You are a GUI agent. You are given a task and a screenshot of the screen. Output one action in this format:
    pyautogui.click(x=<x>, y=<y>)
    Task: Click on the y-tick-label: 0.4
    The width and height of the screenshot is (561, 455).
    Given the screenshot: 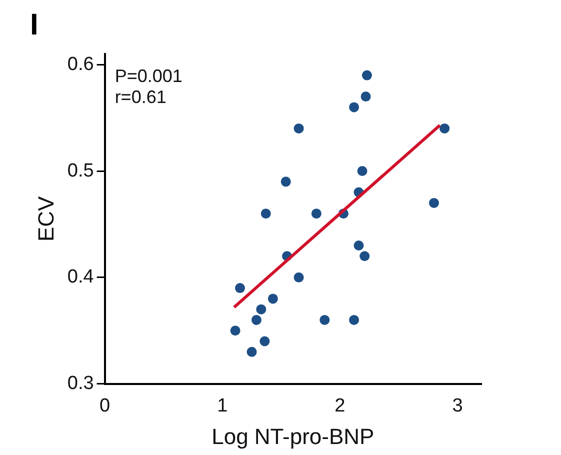 What is the action you would take?
    pyautogui.click(x=80, y=277)
    